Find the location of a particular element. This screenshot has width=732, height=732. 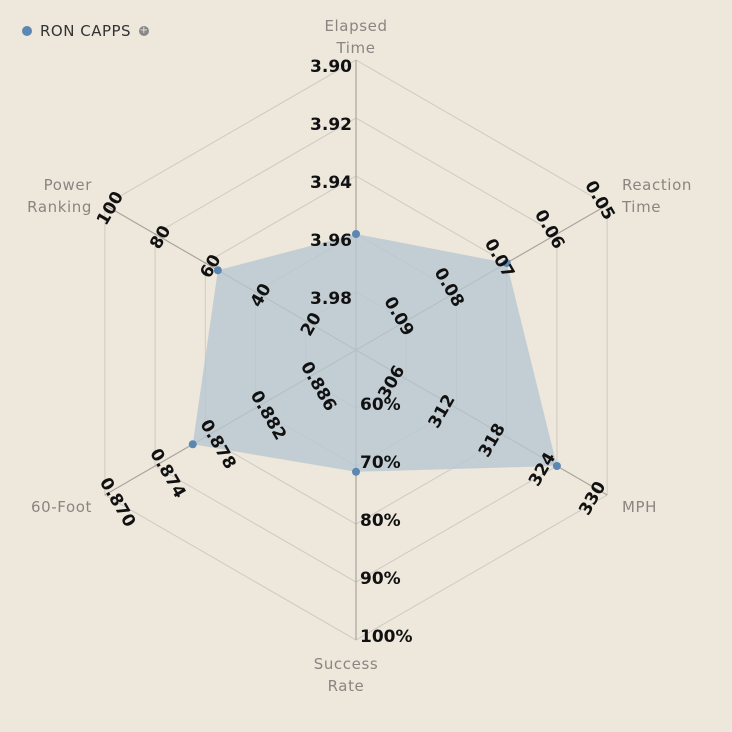

axis-name-line: Rate is located at coordinates (346, 686).